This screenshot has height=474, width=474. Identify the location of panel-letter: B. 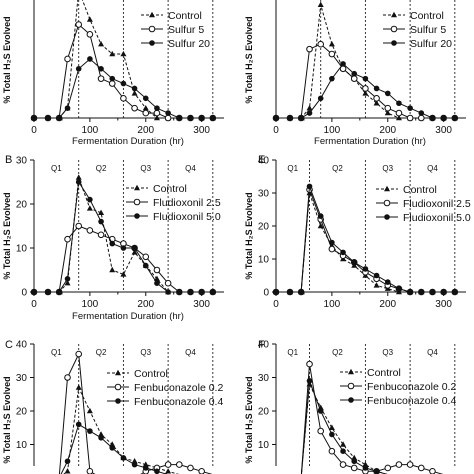
(8, 160).